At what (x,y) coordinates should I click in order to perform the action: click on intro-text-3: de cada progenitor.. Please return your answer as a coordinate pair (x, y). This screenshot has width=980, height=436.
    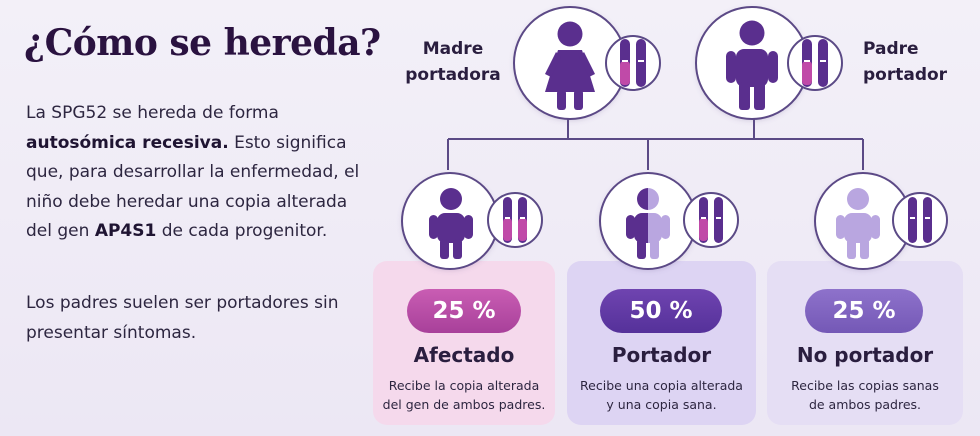
    Looking at the image, I should click on (242, 231).